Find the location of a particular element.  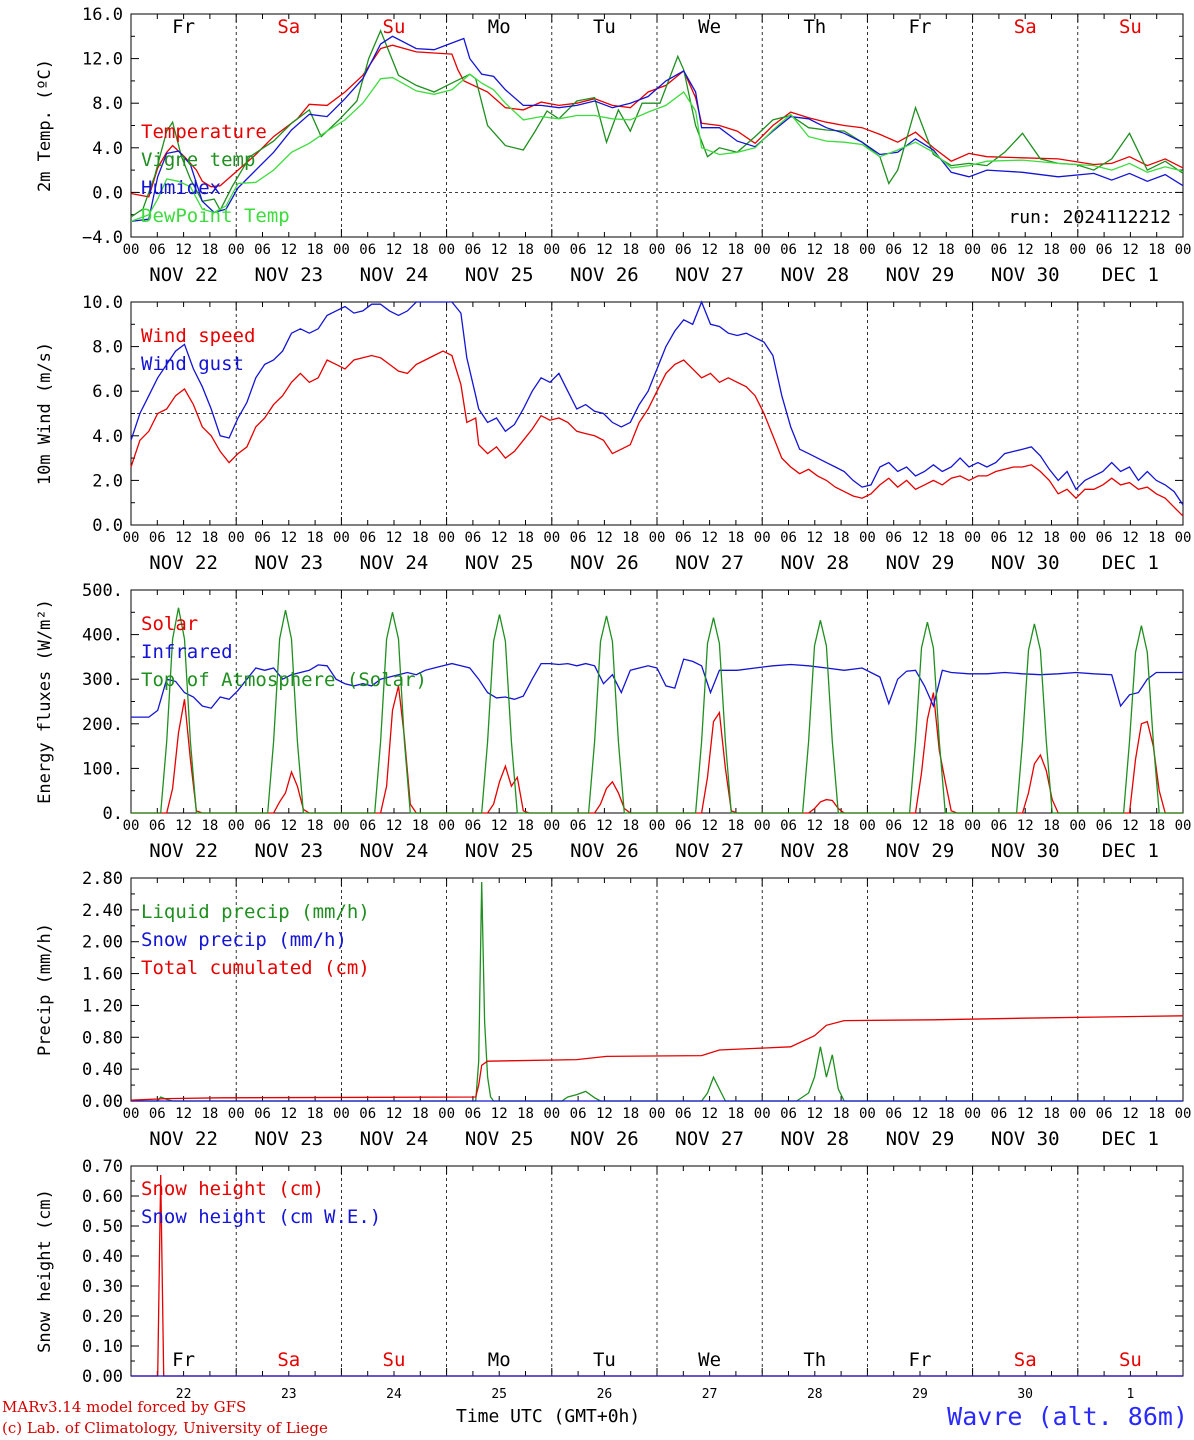

y-tick-label: 0.80 is located at coordinates (102, 1038).